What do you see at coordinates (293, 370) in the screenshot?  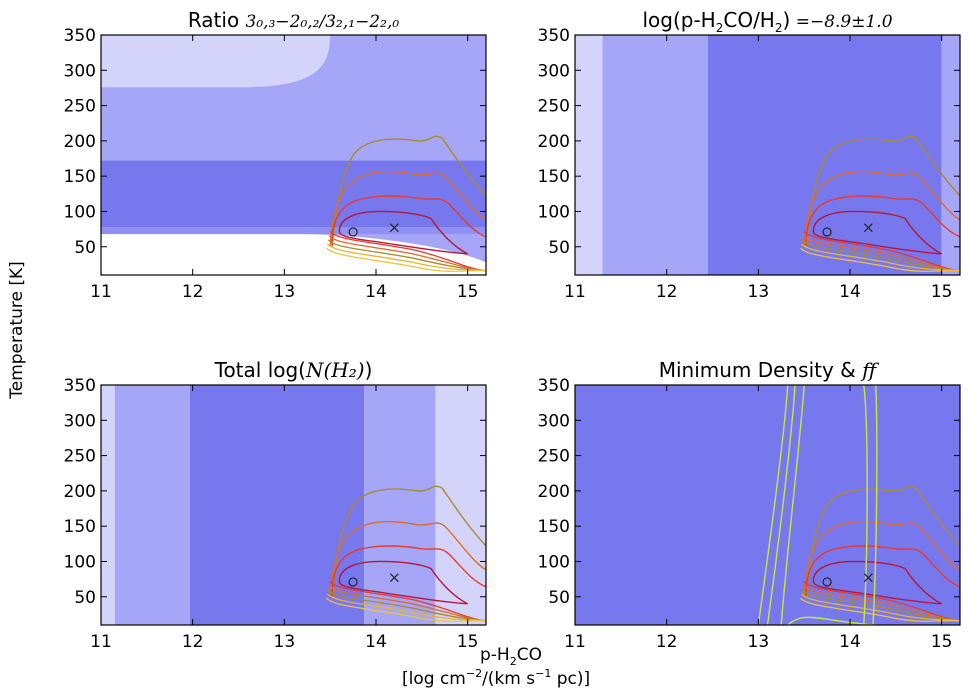 I see `panel-3-title: Total log(N(H₂))` at bounding box center [293, 370].